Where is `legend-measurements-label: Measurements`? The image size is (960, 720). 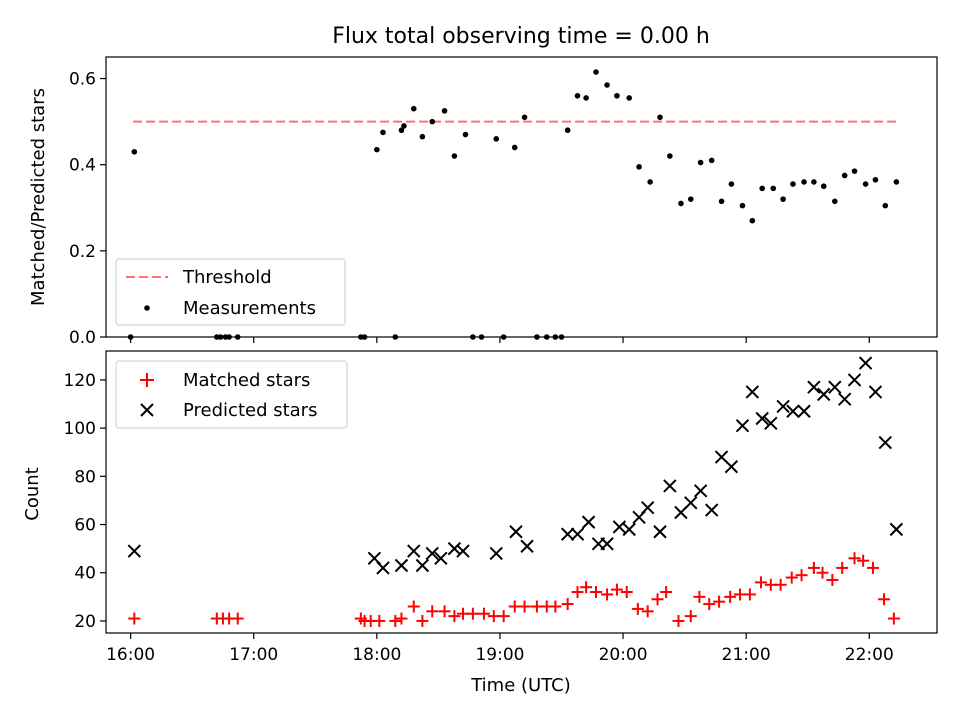 legend-measurements-label: Measurements is located at coordinates (249, 308).